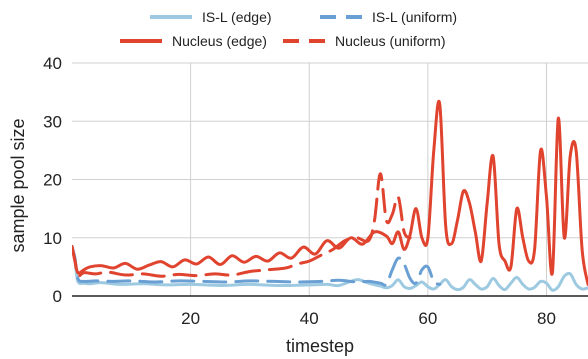 This screenshot has width=588, height=359. What do you see at coordinates (190, 318) in the screenshot?
I see `x-tick-label: 20` at bounding box center [190, 318].